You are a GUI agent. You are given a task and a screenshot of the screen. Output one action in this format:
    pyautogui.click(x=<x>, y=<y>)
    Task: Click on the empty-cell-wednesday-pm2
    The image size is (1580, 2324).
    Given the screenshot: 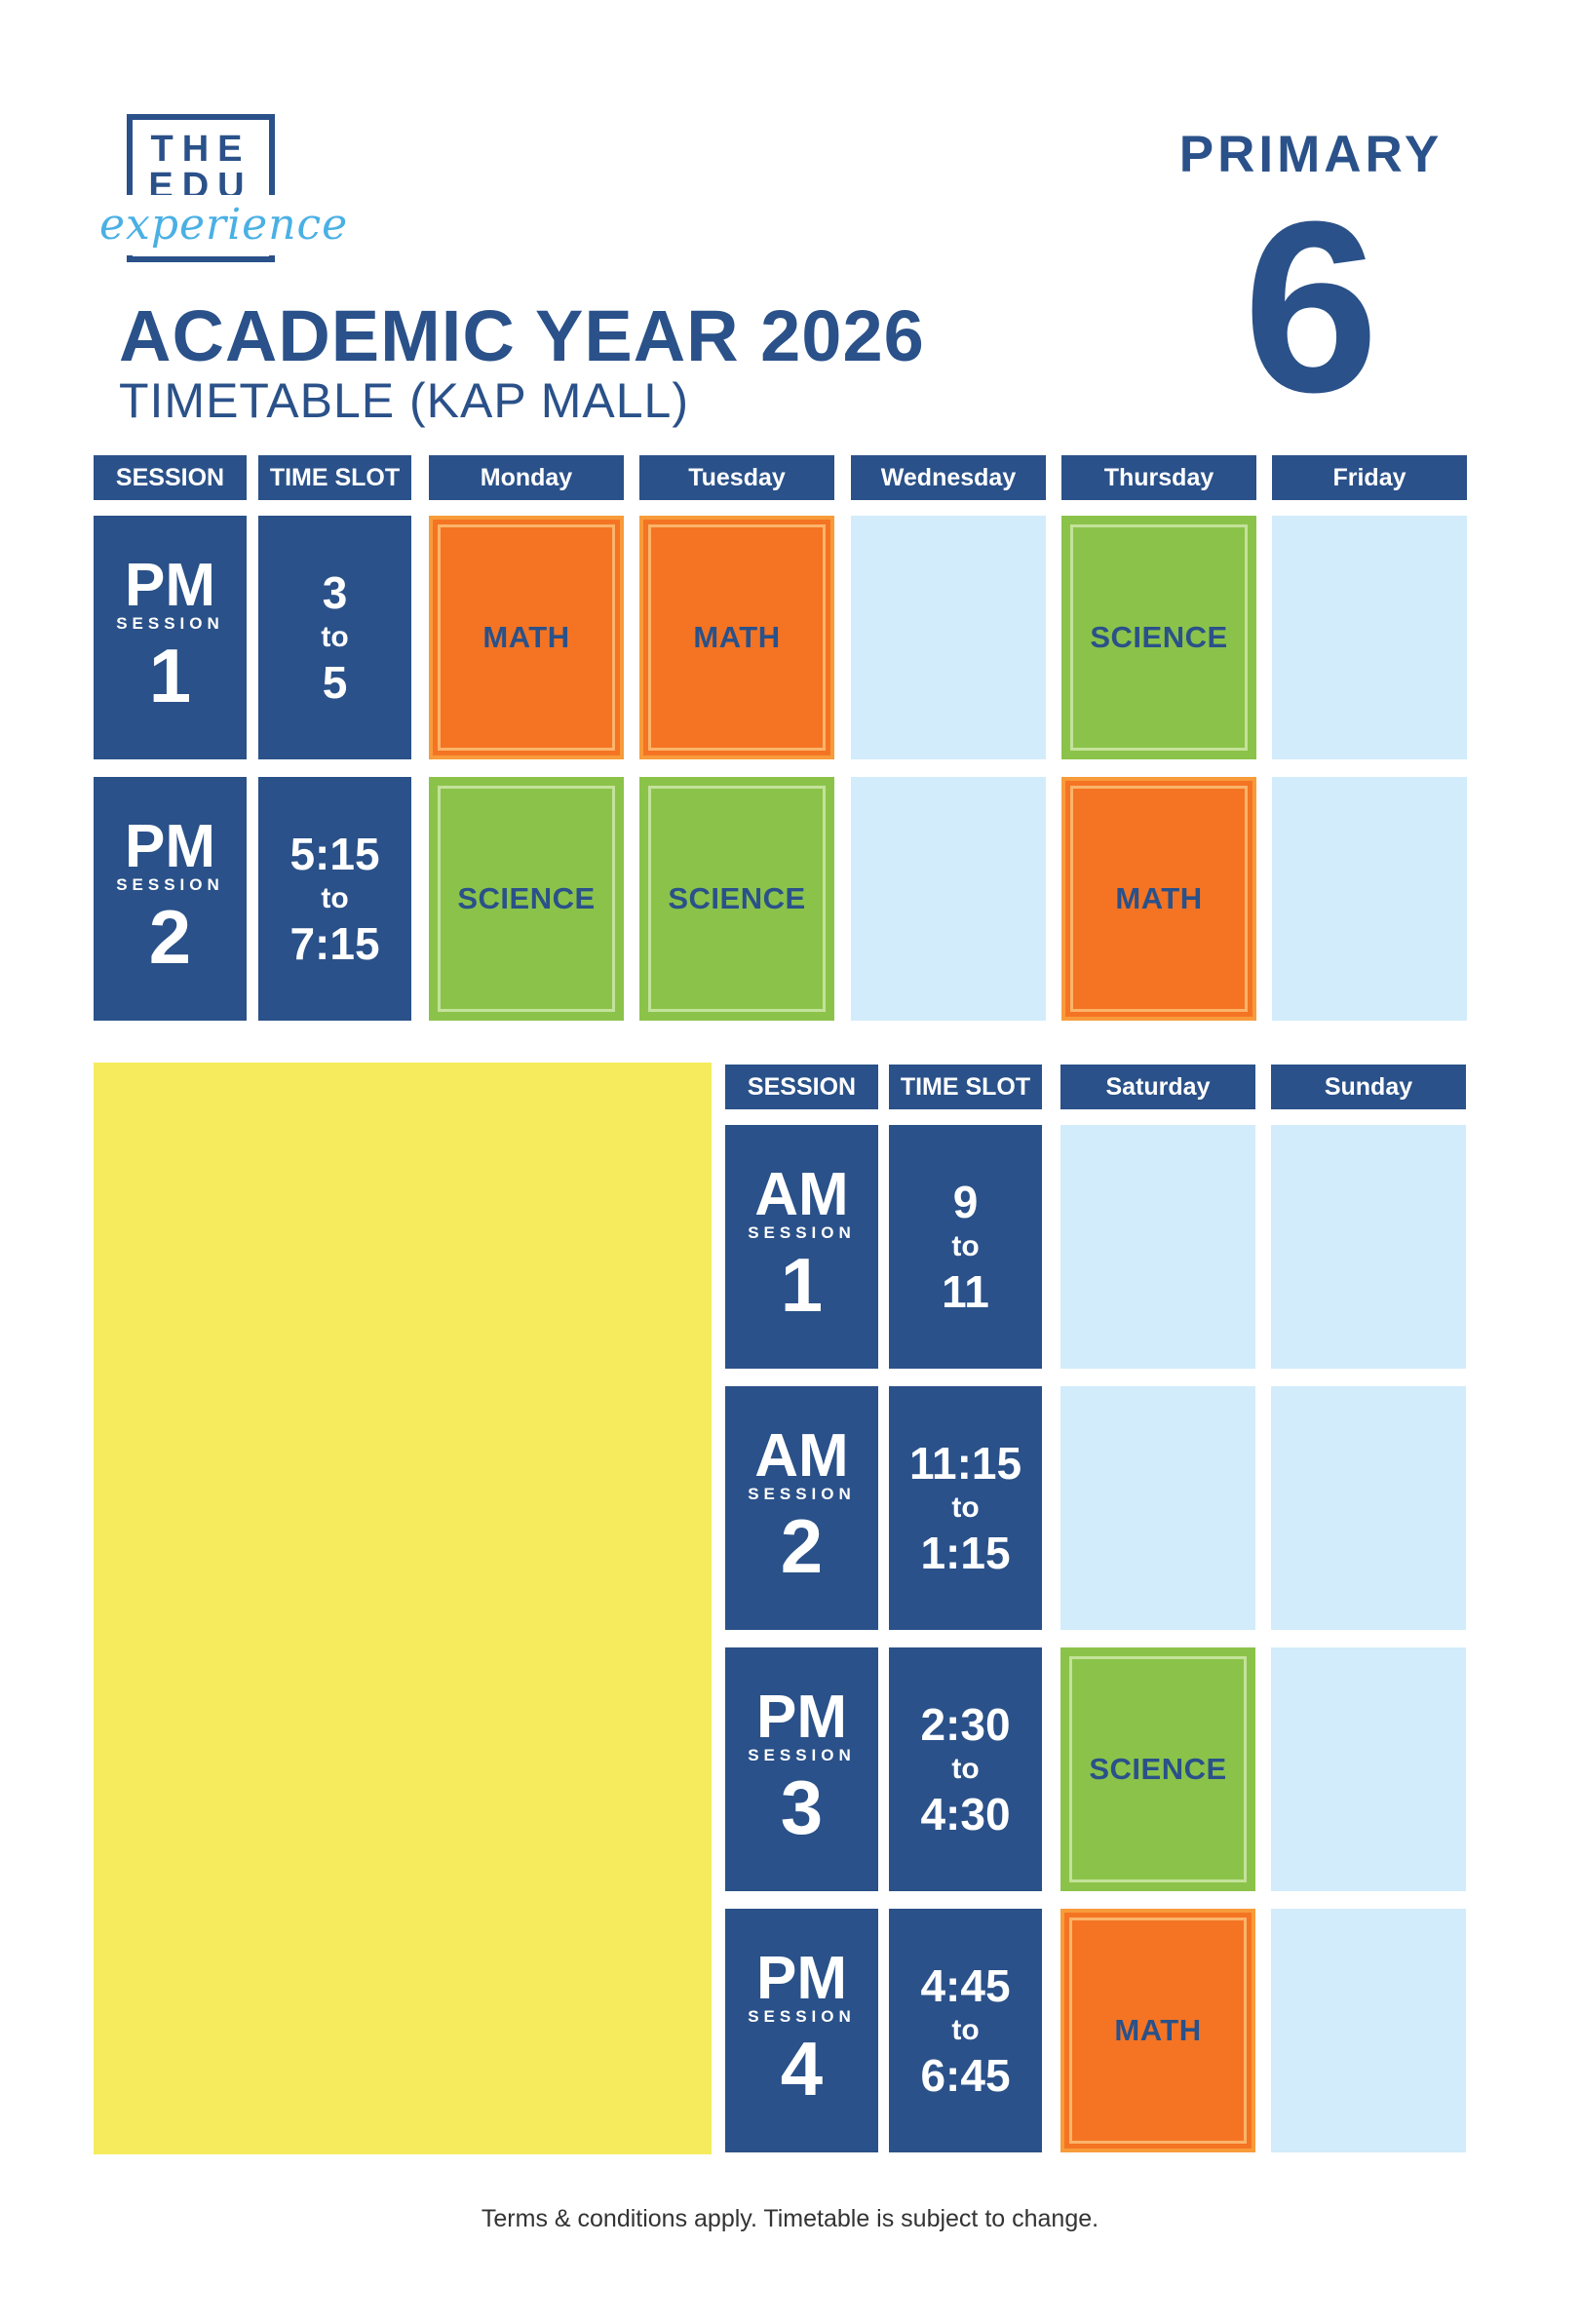 What is the action you would take?
    pyautogui.click(x=948, y=899)
    